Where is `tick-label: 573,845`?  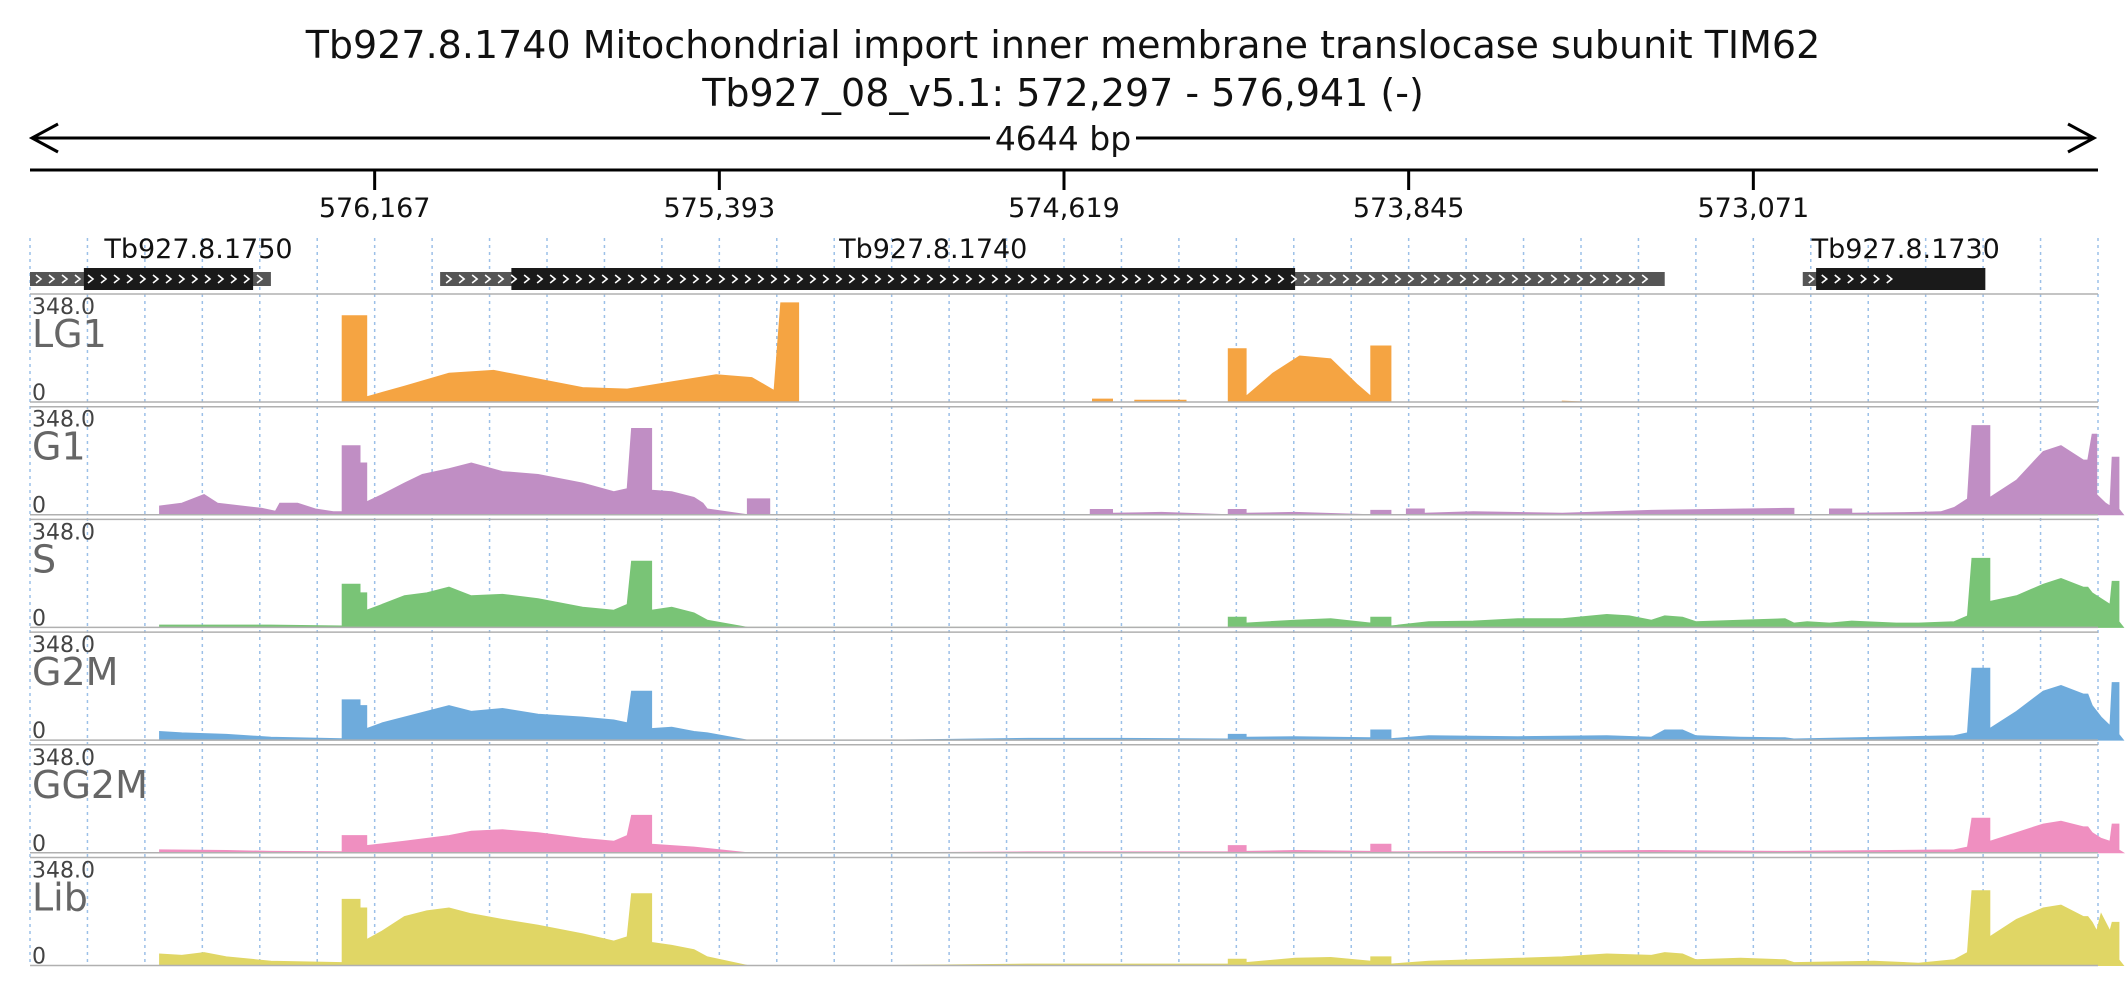
tick-label: 573,845 is located at coordinates (1409, 208).